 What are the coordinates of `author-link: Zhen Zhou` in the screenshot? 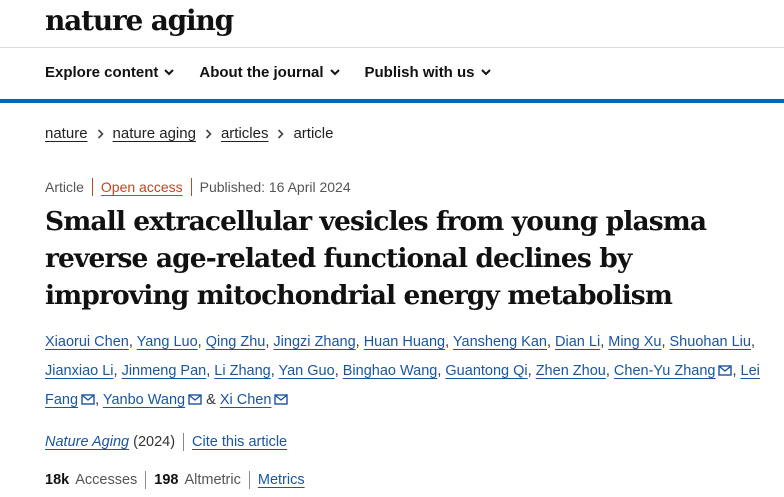 It's located at (570, 371).